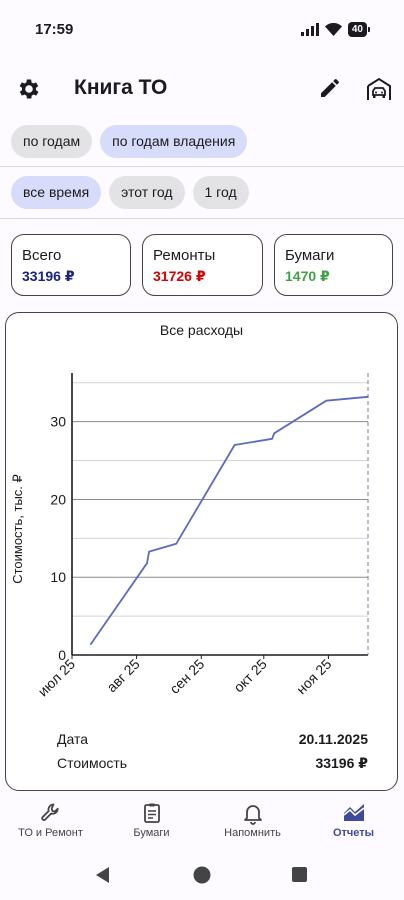 The width and height of the screenshot is (404, 900). I want to click on garage-car-icon, so click(379, 89).